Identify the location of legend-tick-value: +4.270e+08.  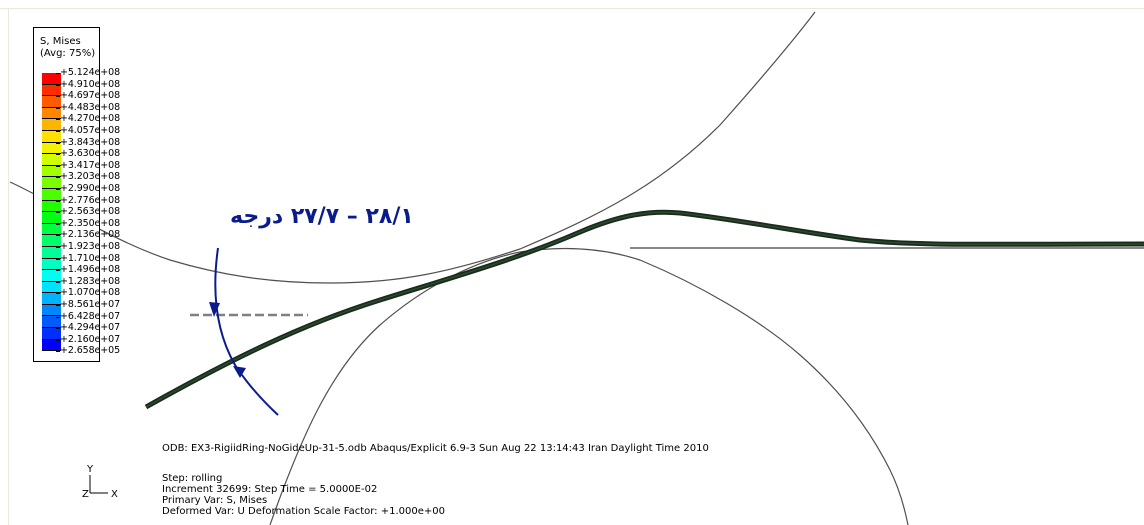
(88, 119).